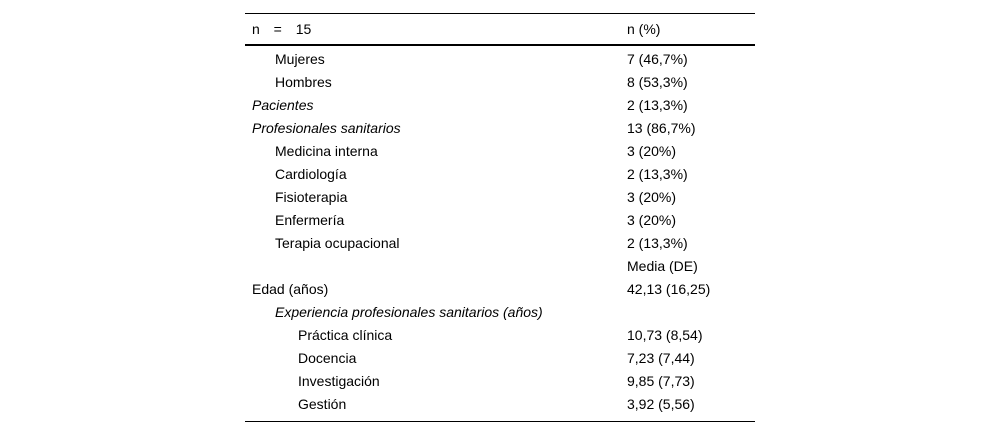  I want to click on table-row: Pacientes 2 (13,3%), so click(500, 105).